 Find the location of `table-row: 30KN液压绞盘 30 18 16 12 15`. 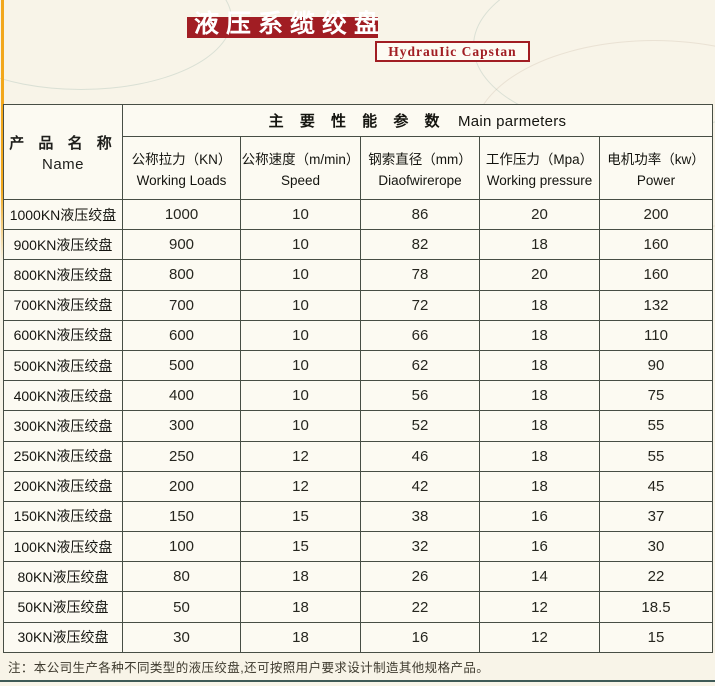

table-row: 30KN液压绞盘 30 18 16 12 15 is located at coordinates (358, 637).